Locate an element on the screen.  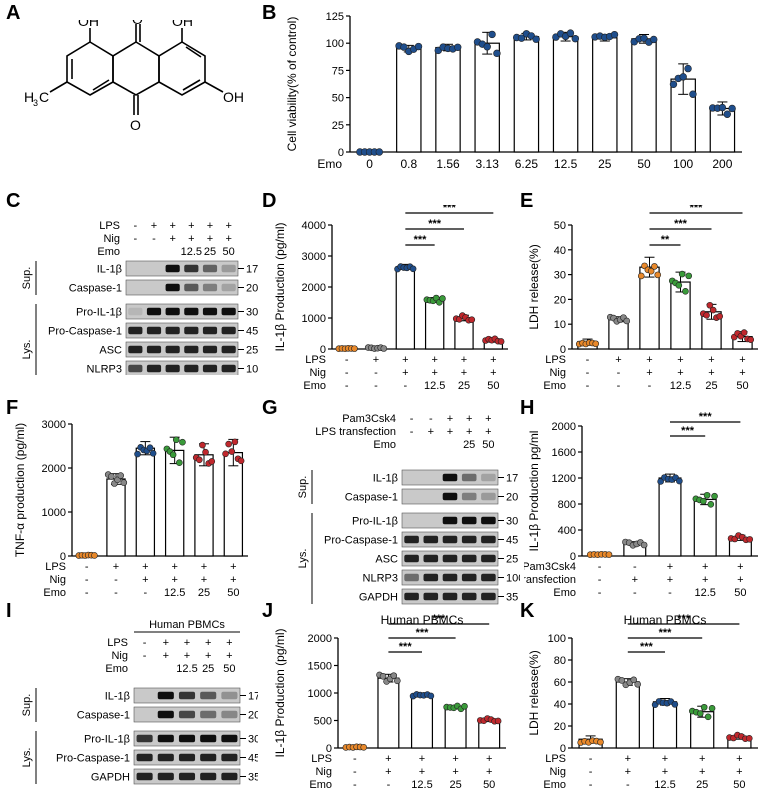
significance-label: *** is located at coordinates (697, 209).